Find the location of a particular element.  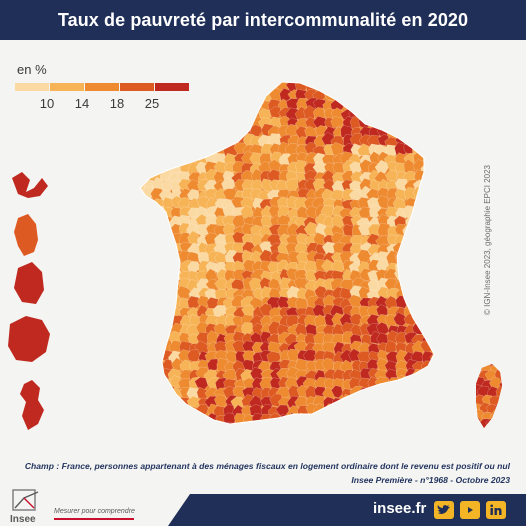

linkedin-icon is located at coordinates (496, 510).